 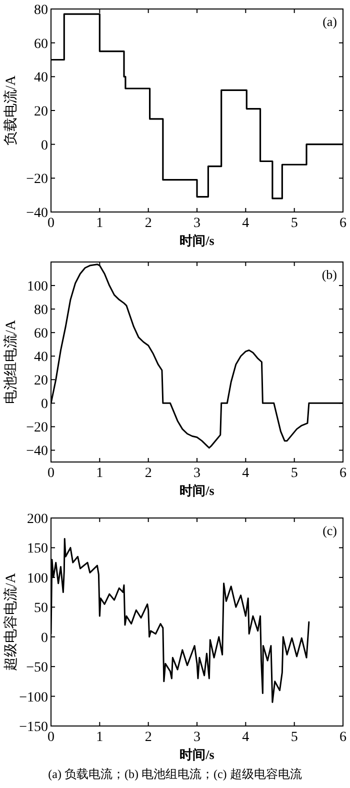 I want to click on y-axis-title: 超级电容电流/A, so click(x=11, y=621).